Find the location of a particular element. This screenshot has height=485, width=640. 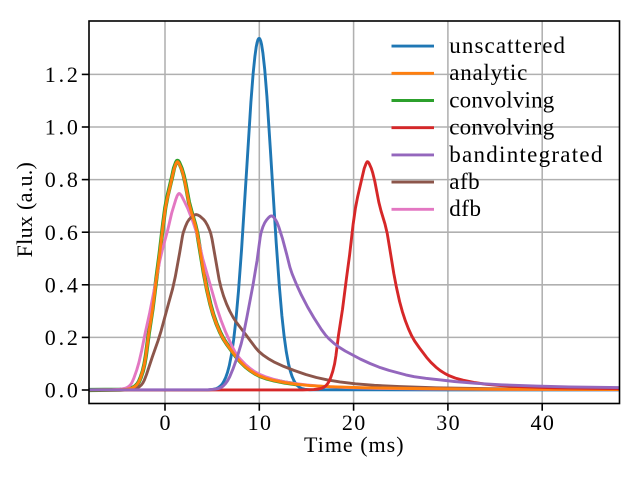

svg-text: 0.0 is located at coordinates (63, 390).